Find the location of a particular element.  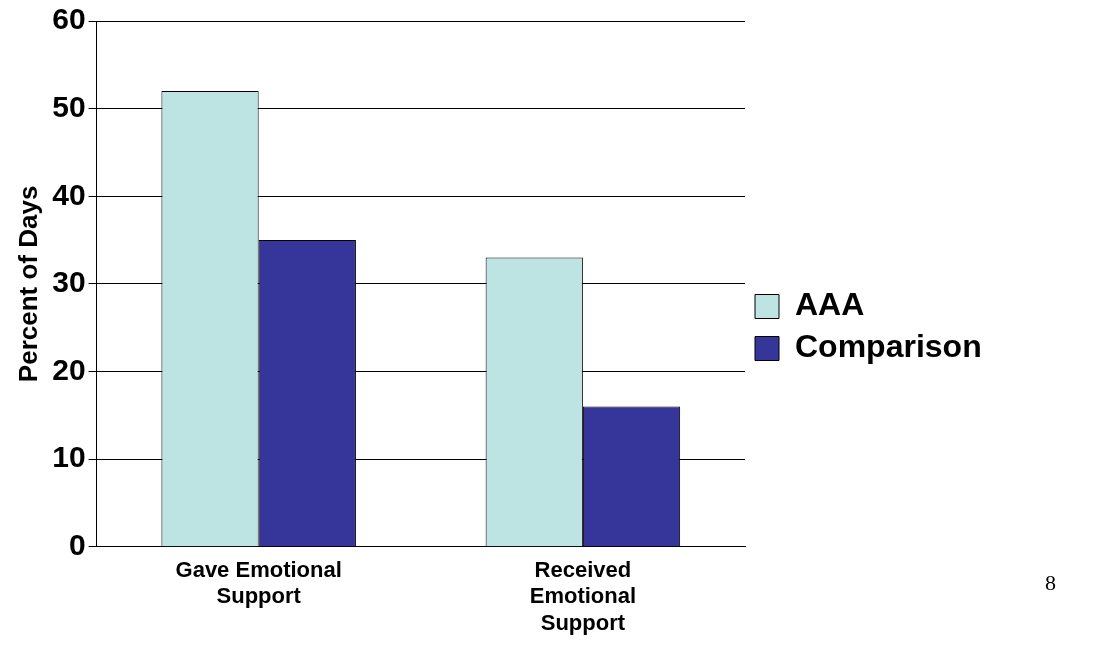

y-tick-label: 10 is located at coordinates (69, 457).